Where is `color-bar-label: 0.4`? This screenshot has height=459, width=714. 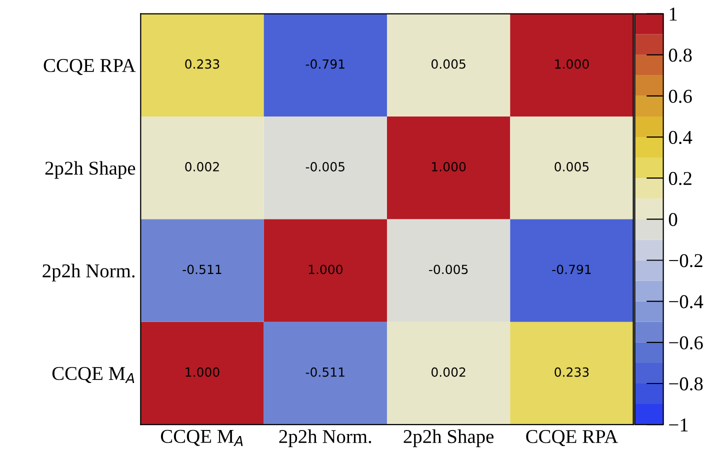
color-bar-label: 0.4 is located at coordinates (680, 137).